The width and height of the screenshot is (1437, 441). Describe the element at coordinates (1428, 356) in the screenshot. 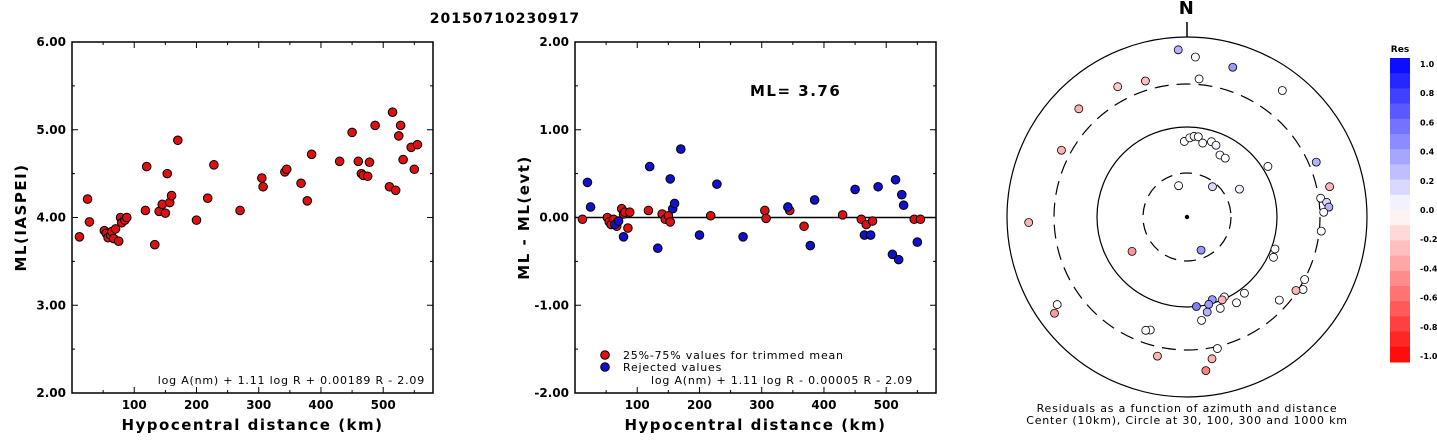

I see `colorbar-tick-label: -1.0` at that location.